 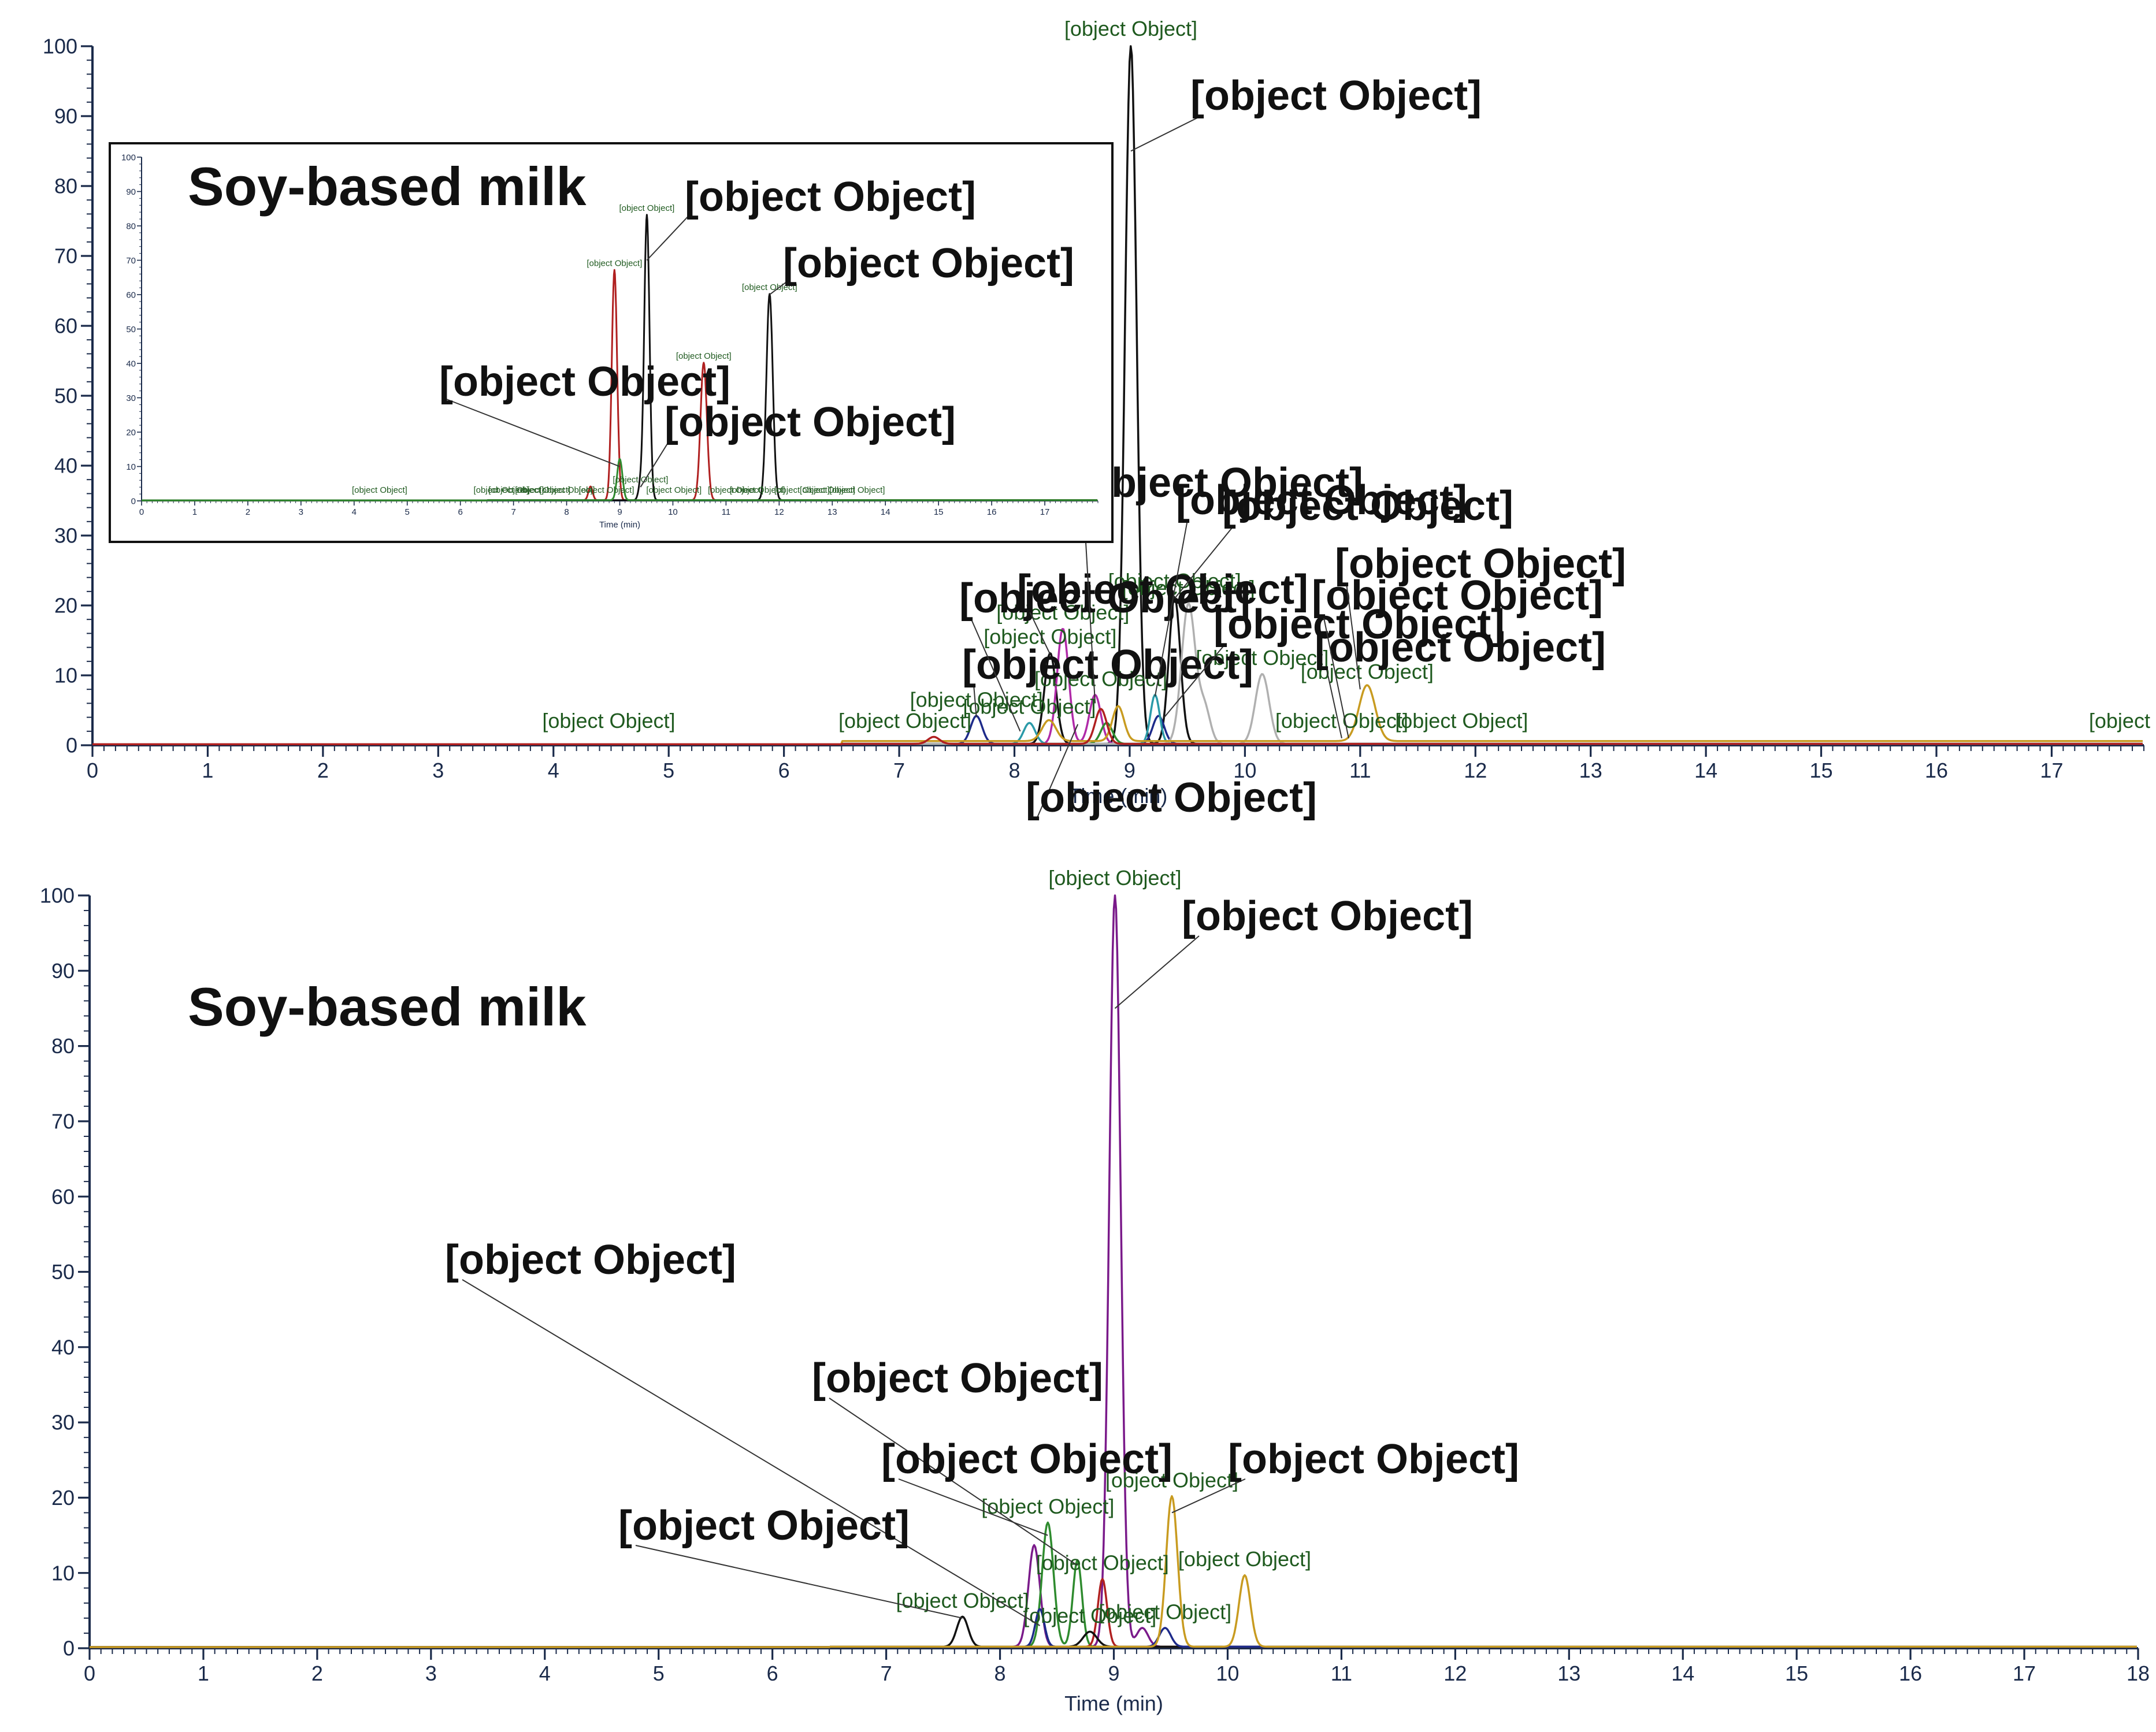 I want to click on y-tick-label: 80, so click(x=131, y=226).